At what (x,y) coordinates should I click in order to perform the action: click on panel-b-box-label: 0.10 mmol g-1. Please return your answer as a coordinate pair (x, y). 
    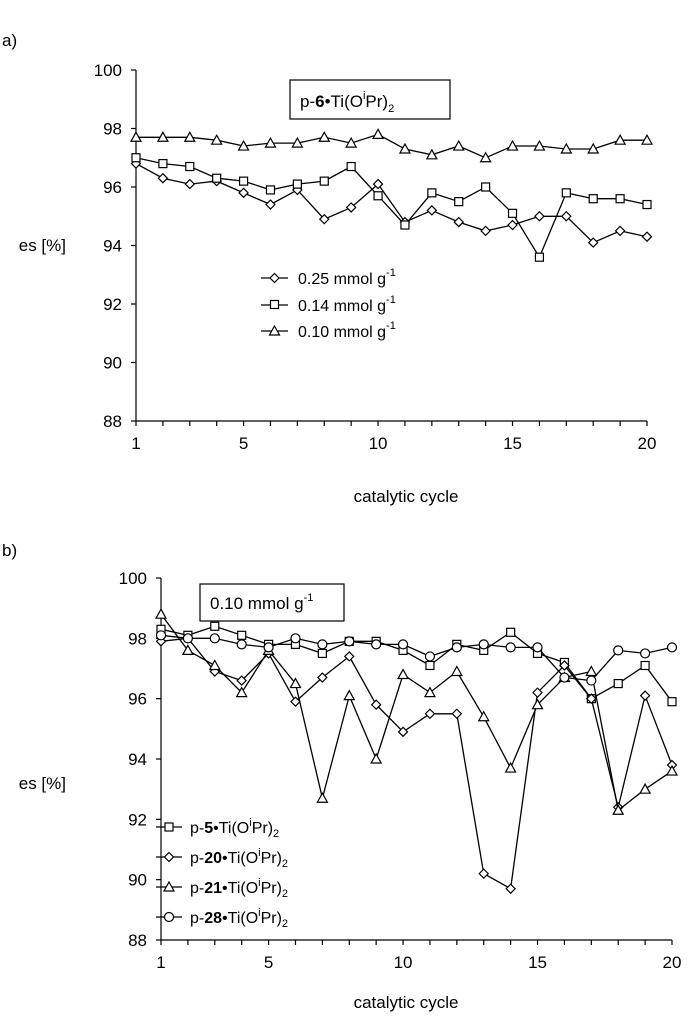
    Looking at the image, I should click on (261, 602).